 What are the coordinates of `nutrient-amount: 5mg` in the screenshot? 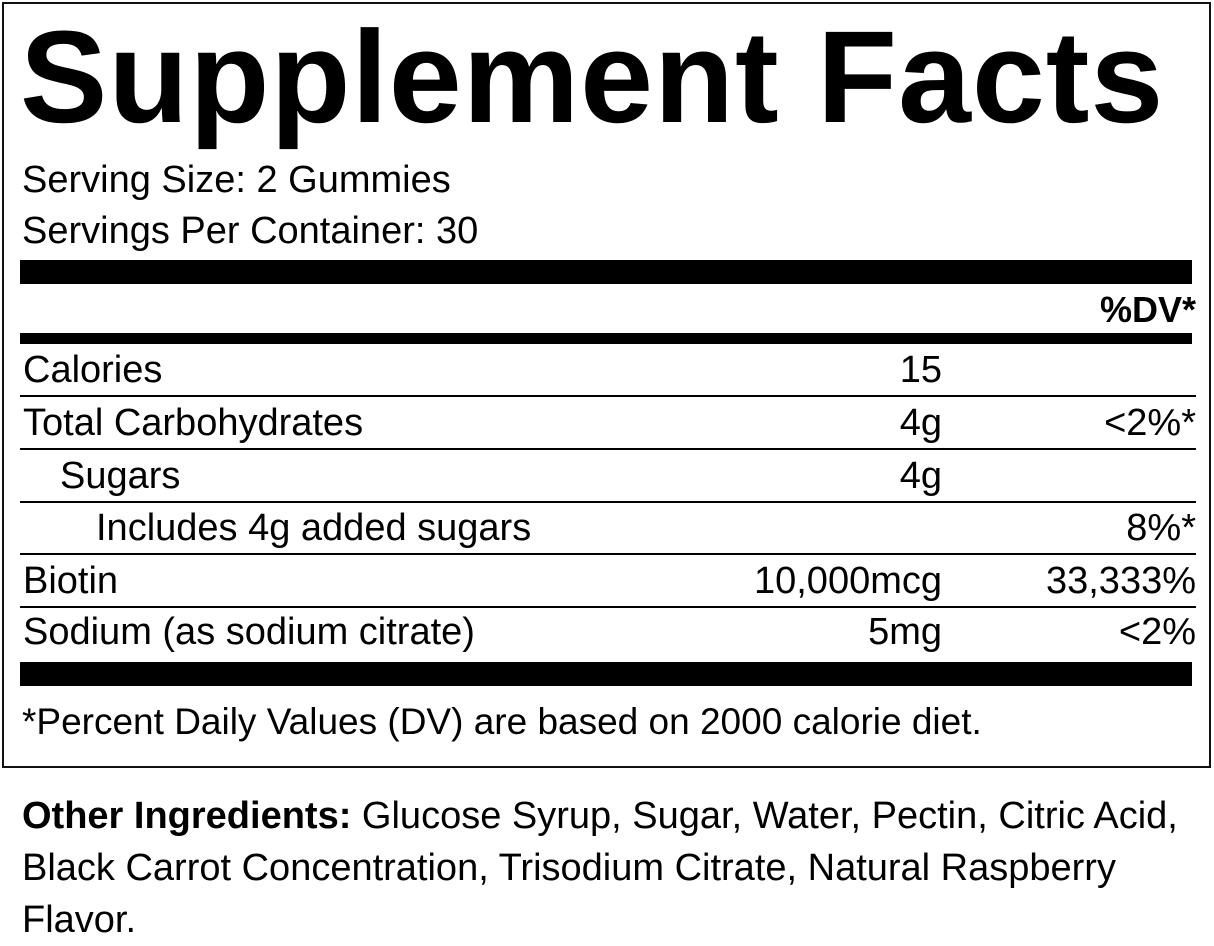 It's located at (905, 632).